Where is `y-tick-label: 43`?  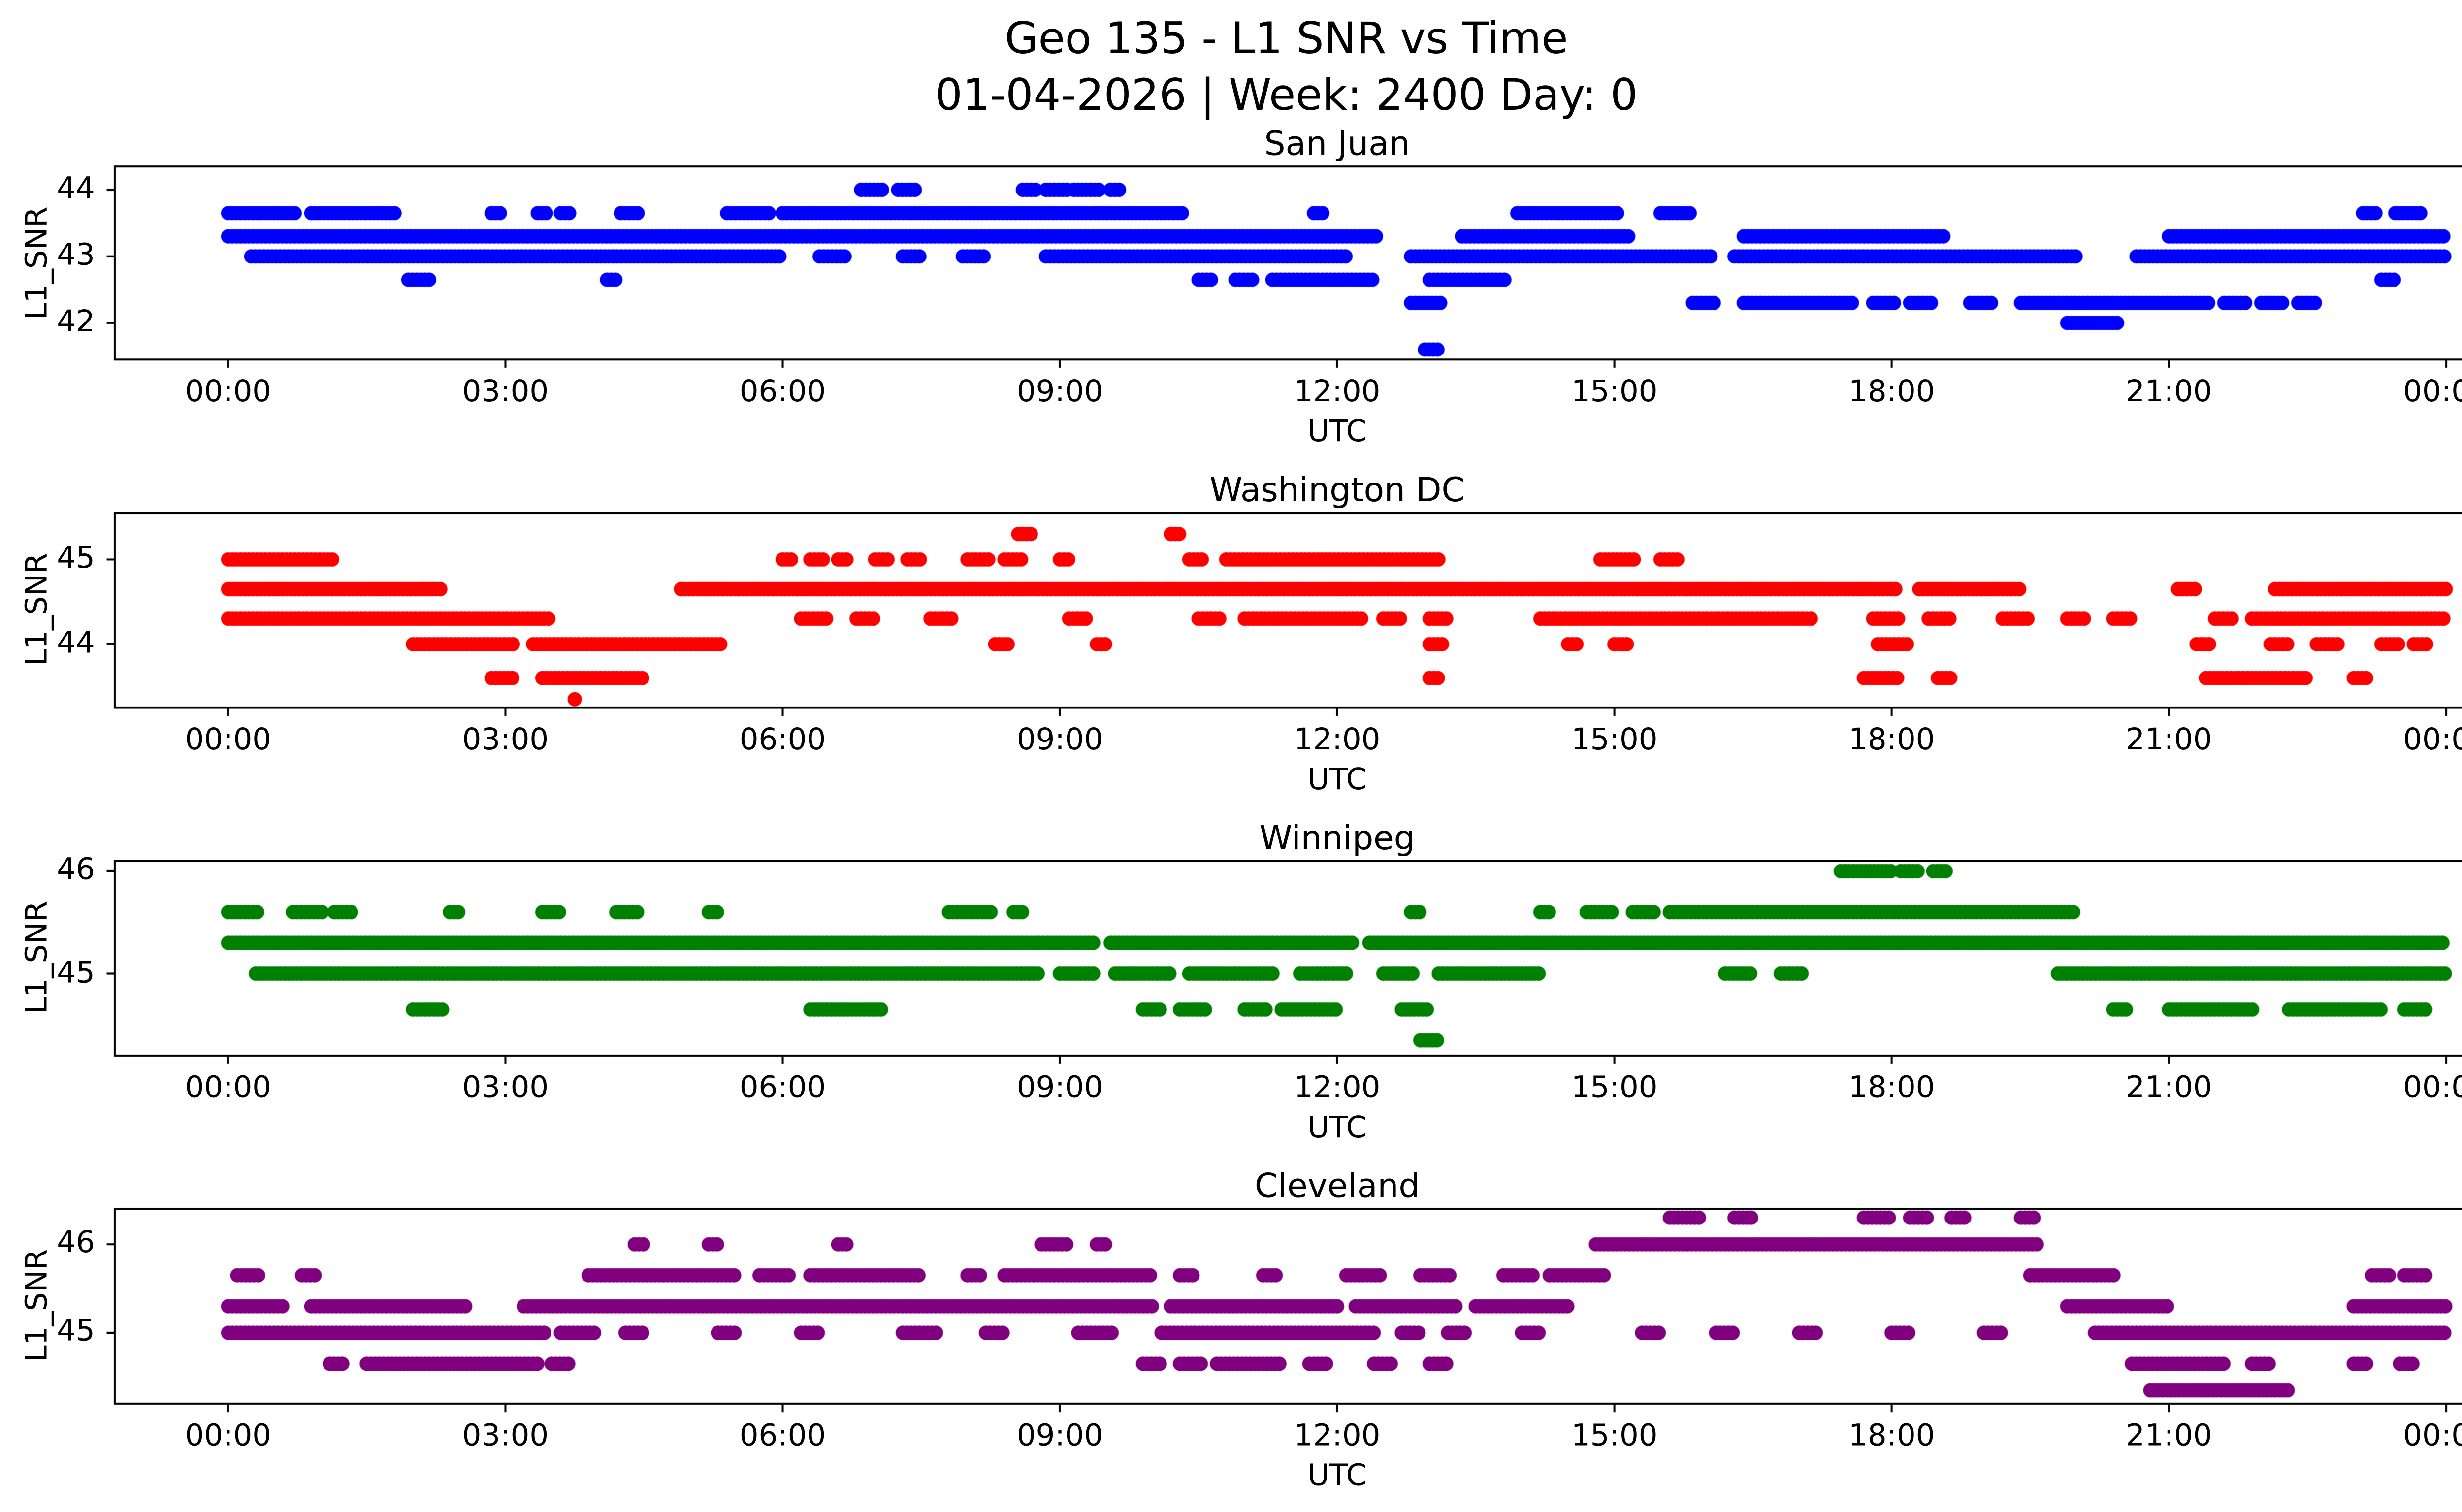 y-tick-label: 43 is located at coordinates (76, 256).